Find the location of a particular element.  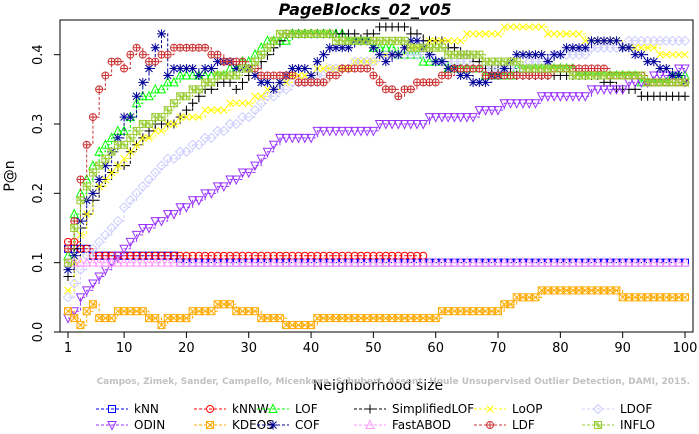

legend-item-fastabod: FastABOD is located at coordinates (402, 425).